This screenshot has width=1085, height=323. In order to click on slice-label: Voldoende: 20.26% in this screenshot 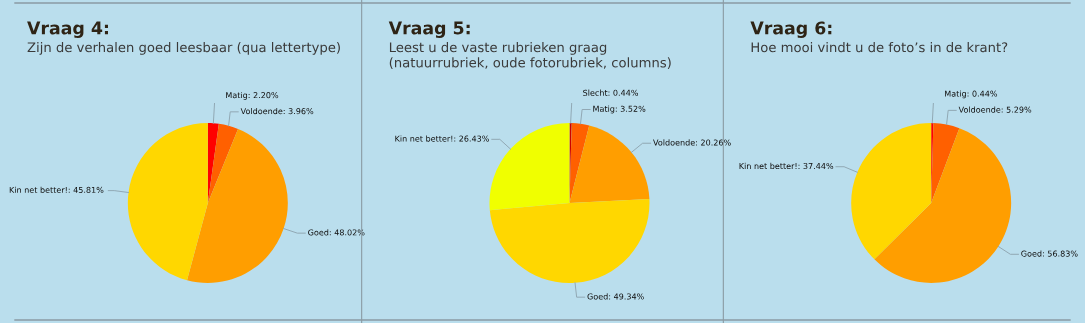, I will do `click(692, 142)`.